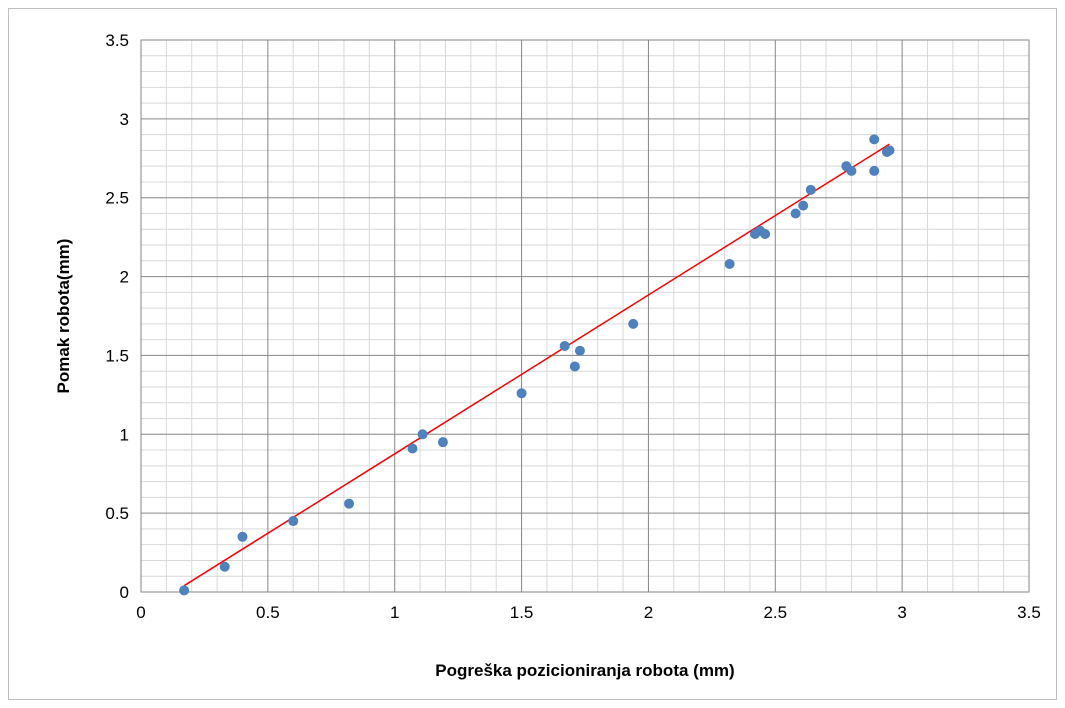  I want to click on x-tick-label: 3, so click(901, 612).